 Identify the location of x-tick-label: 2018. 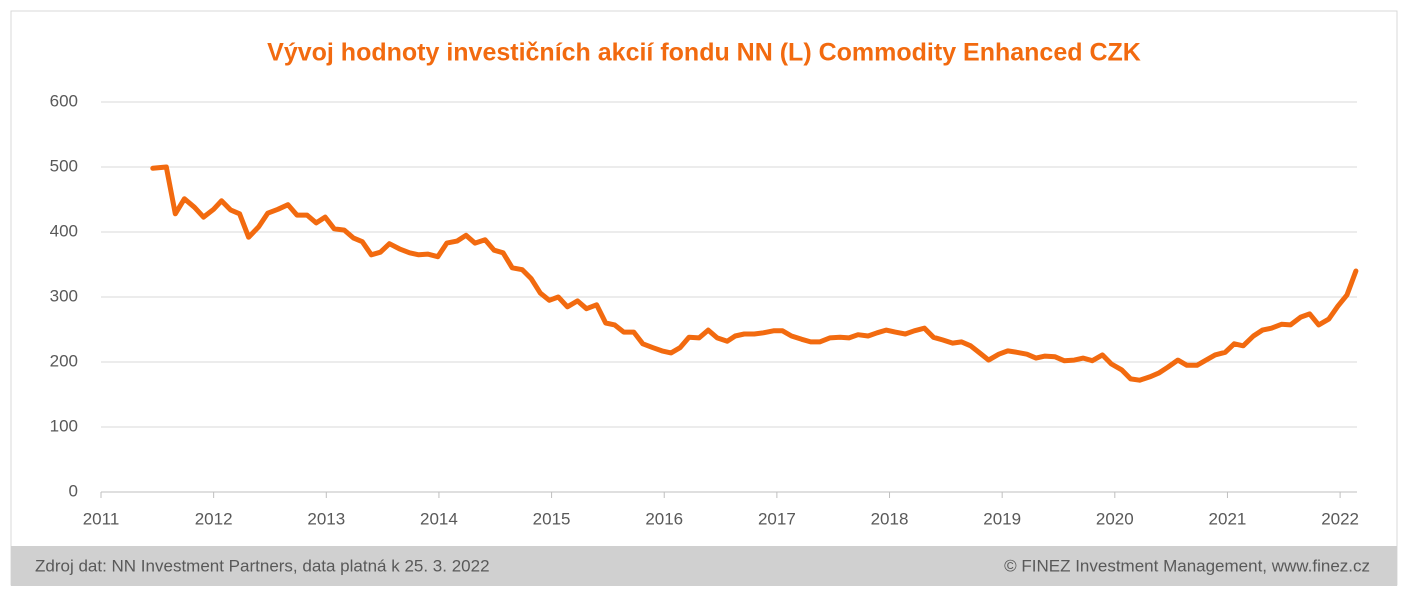
(890, 518).